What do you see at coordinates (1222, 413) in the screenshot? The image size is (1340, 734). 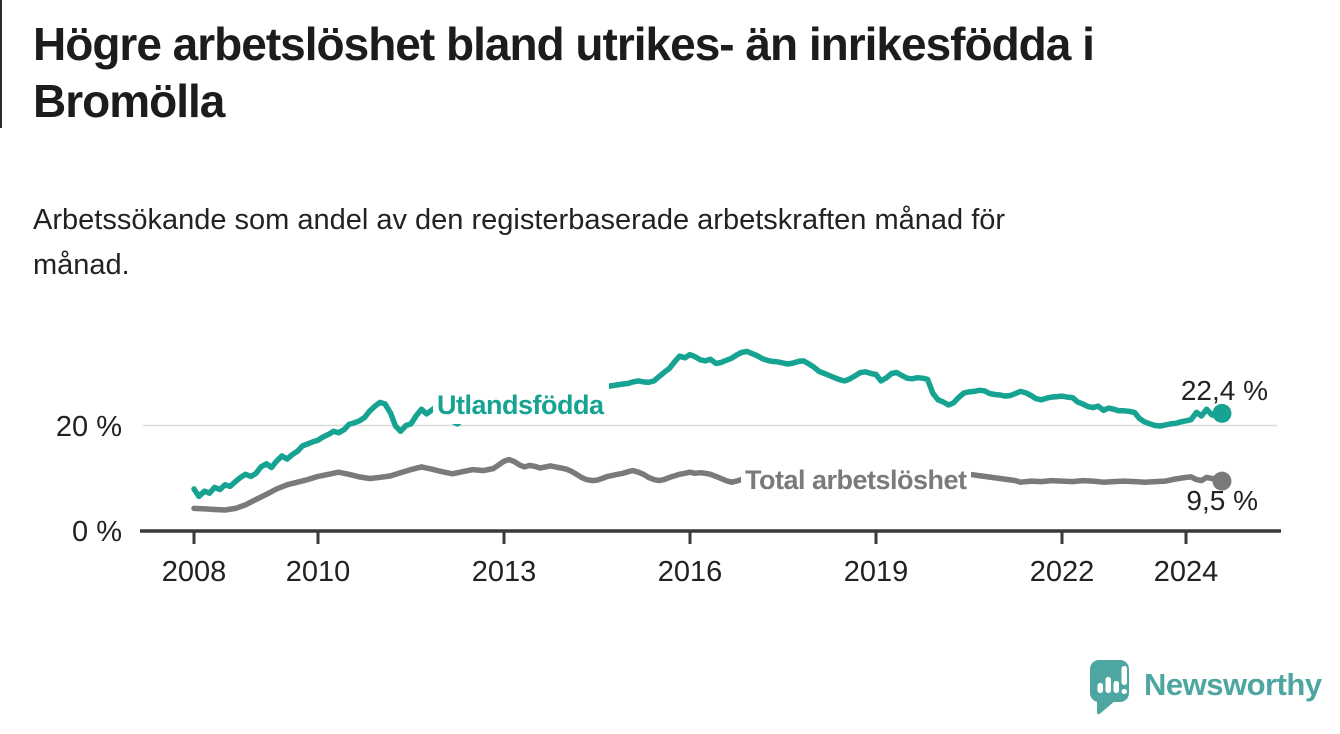 I see `end-dot-utlandsfodda` at bounding box center [1222, 413].